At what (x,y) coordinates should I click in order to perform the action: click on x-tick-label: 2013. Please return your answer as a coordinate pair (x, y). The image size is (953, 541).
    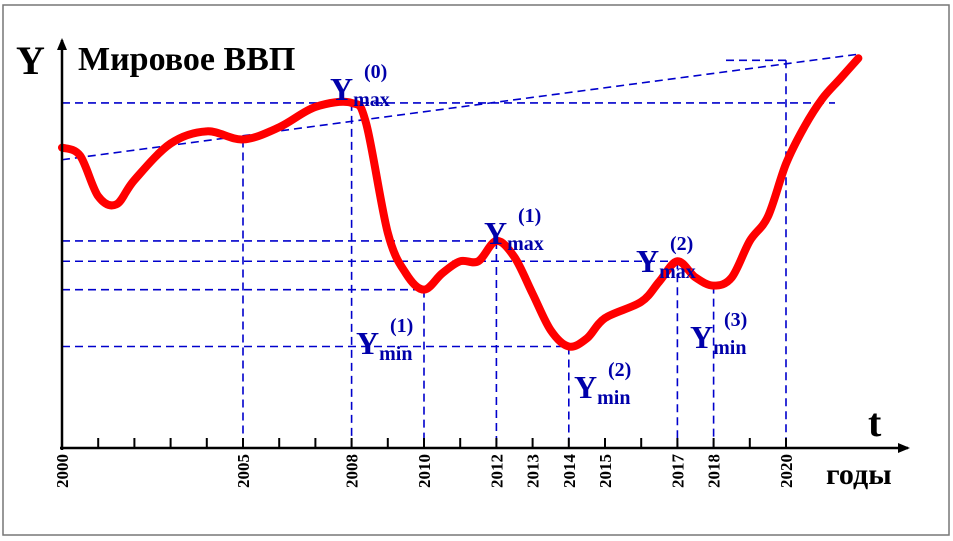
    Looking at the image, I should click on (533, 471).